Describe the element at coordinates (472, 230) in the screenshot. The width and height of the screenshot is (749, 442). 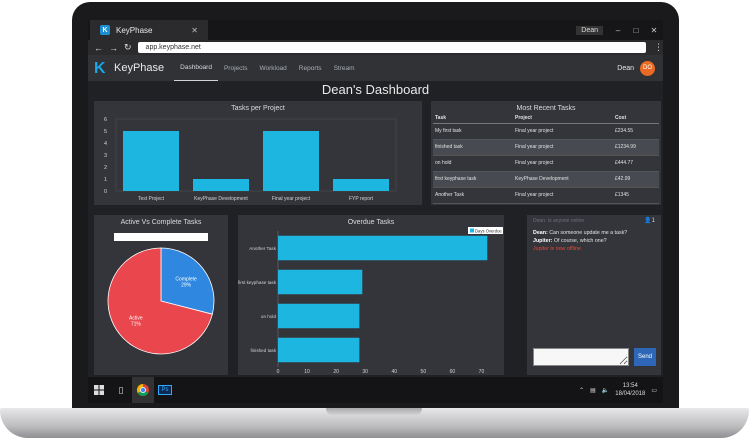
I see `legend-swatch` at that location.